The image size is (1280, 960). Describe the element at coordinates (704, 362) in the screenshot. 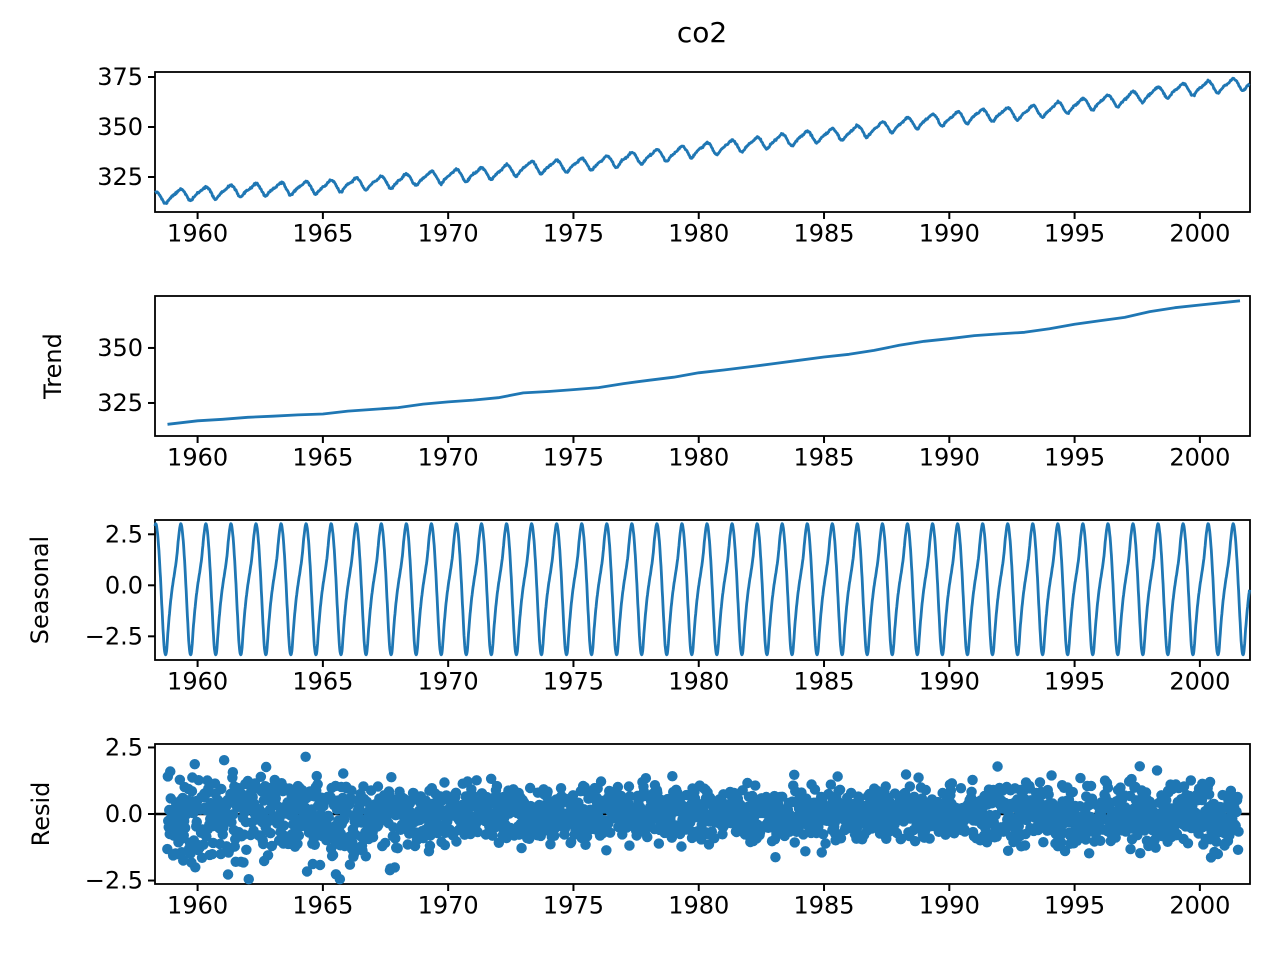

I see `trend-series` at that location.